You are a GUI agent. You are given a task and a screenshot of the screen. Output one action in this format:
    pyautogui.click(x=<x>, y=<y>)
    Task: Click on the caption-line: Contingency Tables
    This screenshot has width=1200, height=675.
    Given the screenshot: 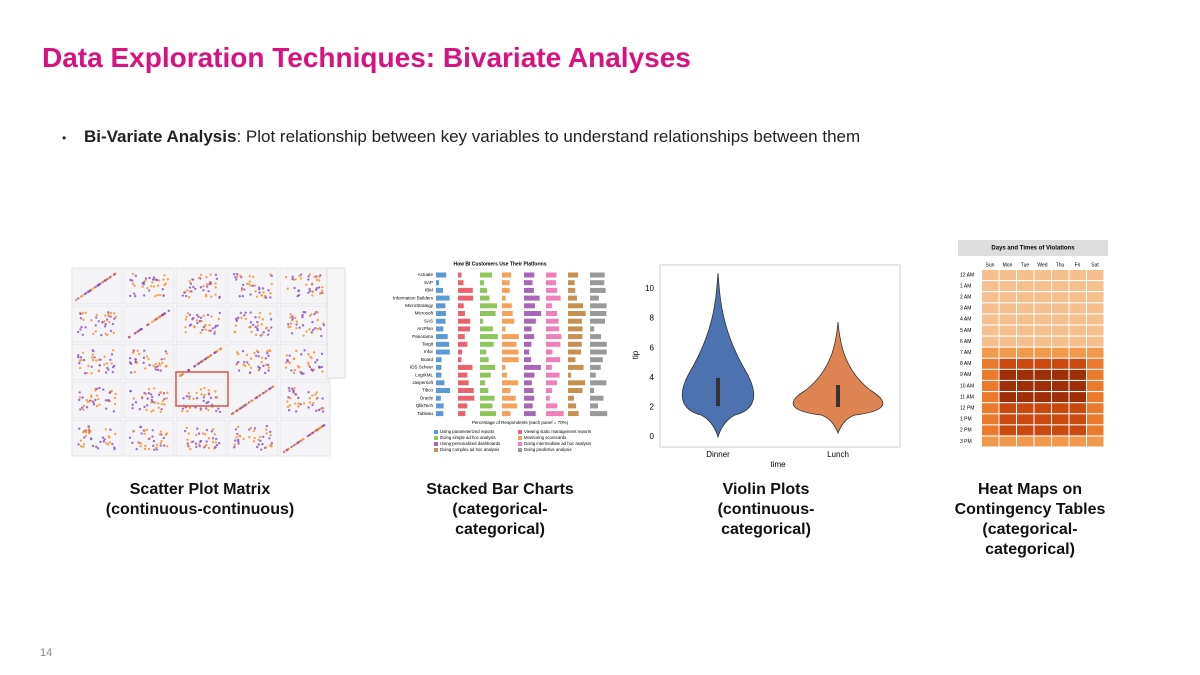 What is the action you would take?
    pyautogui.click(x=1030, y=509)
    